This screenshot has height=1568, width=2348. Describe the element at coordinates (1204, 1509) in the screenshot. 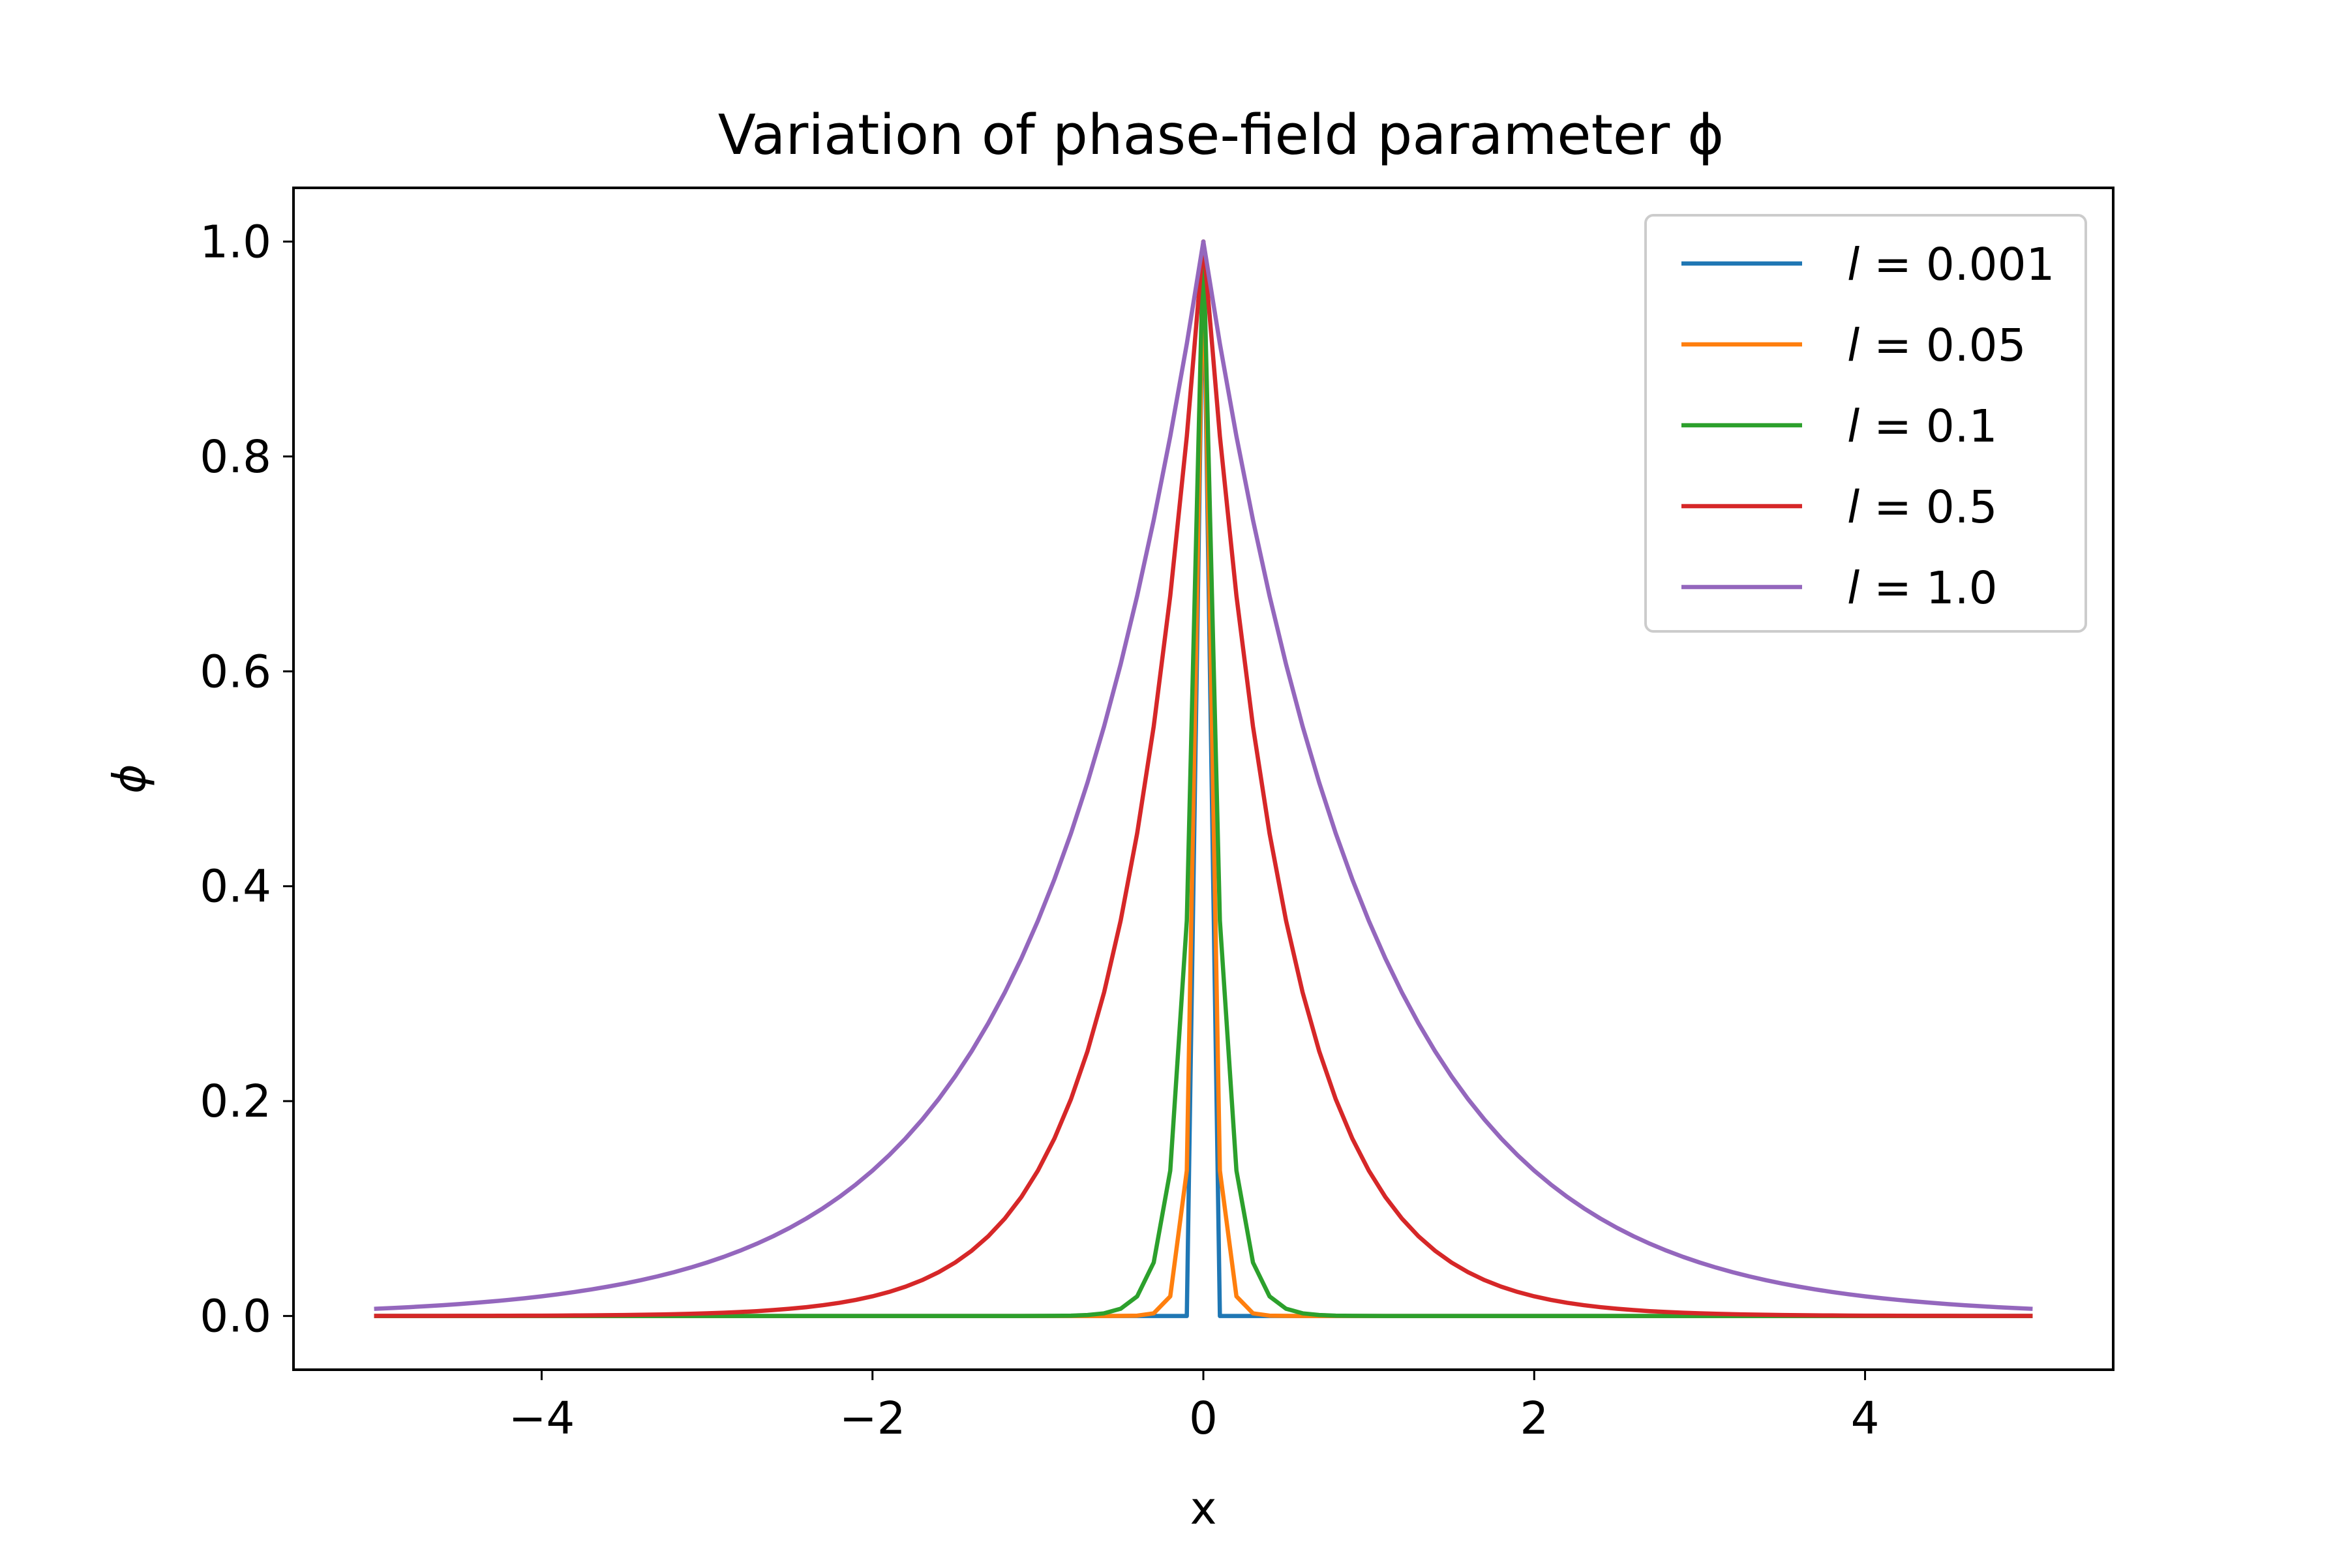

I see `x-axis-label: x` at that location.